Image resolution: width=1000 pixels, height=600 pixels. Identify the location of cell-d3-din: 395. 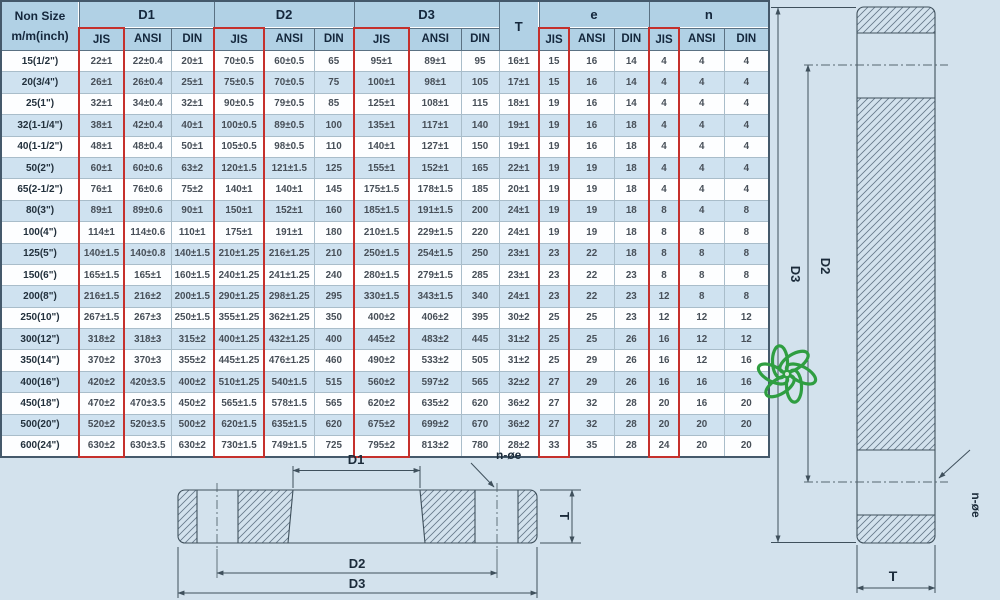
(480, 318).